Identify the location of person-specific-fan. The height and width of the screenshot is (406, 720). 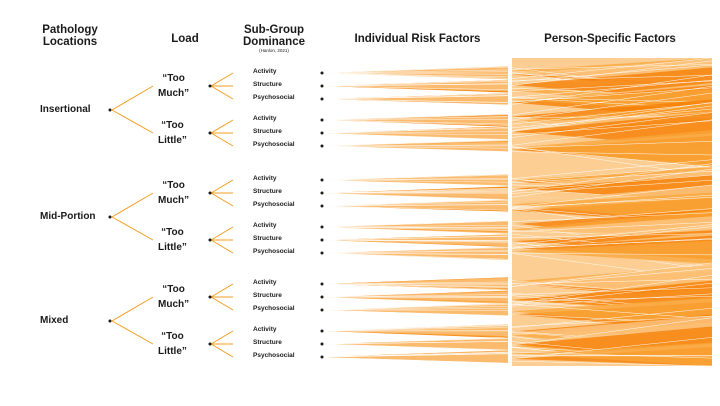
(612, 149).